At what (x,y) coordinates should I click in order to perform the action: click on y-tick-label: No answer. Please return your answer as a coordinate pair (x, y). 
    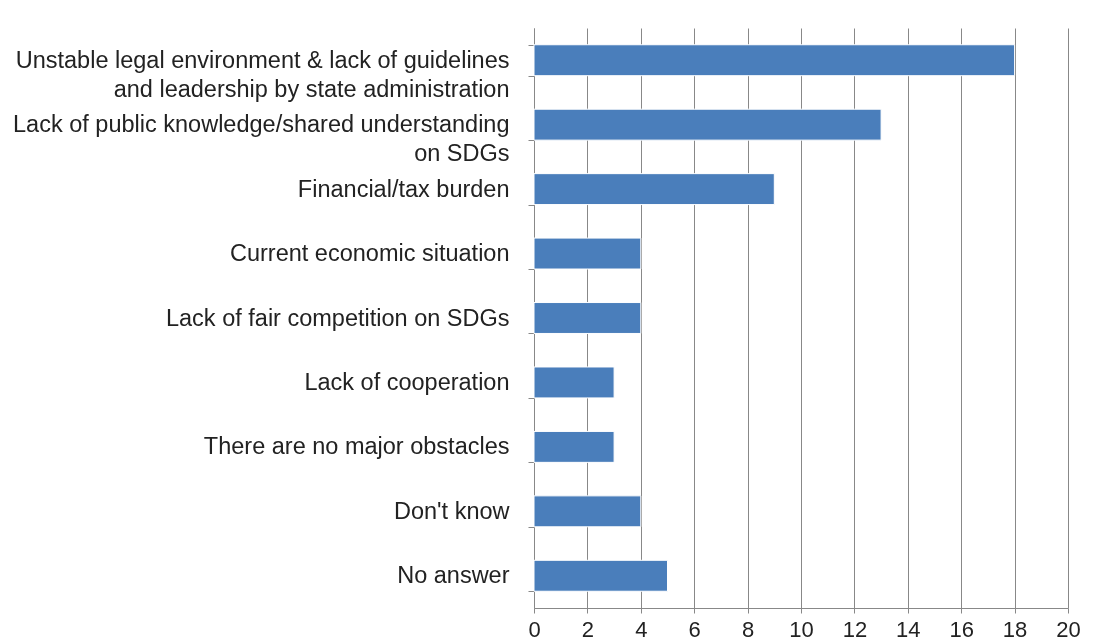
    Looking at the image, I should click on (453, 575).